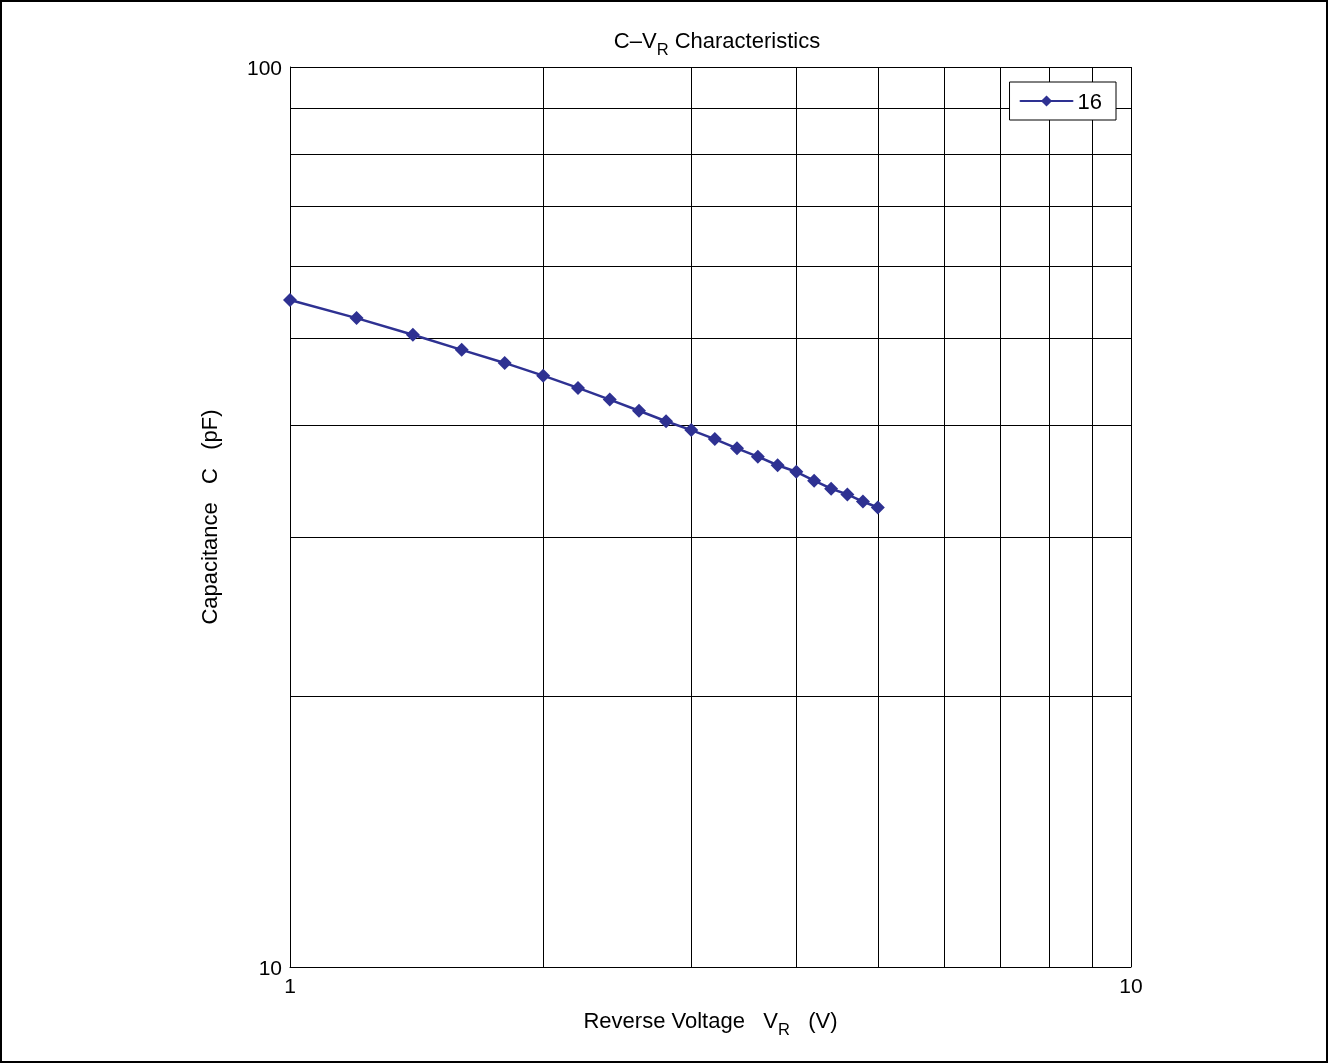 The image size is (1328, 1063). Describe the element at coordinates (1090, 101) in the screenshot. I see `legend-label: 16` at that location.